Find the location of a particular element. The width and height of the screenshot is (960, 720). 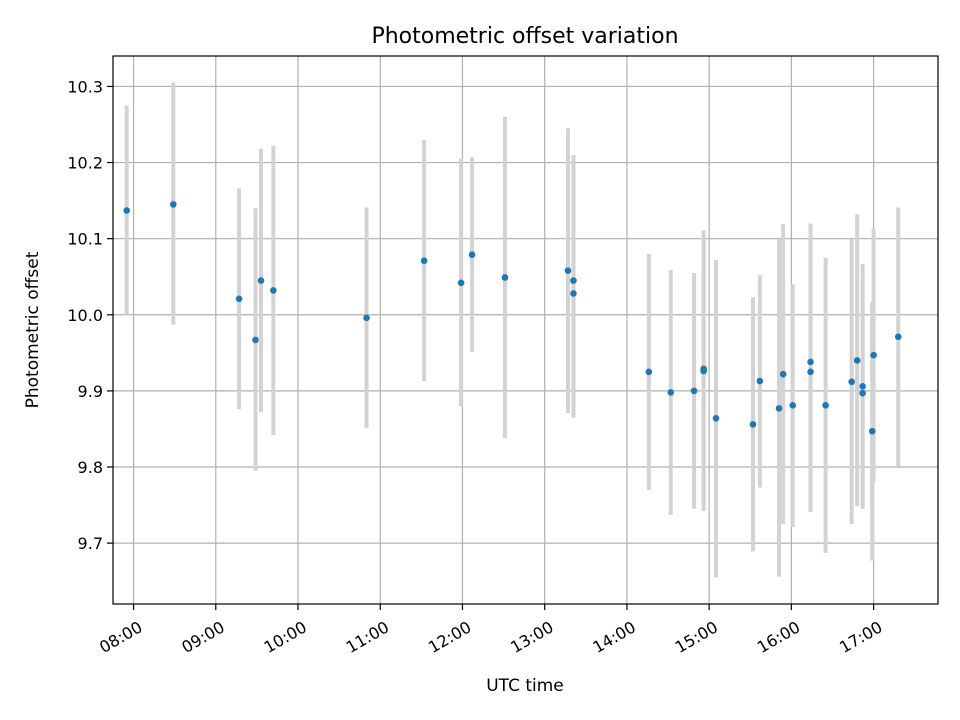

y-tick-label: 9.9 is located at coordinates (90, 391).